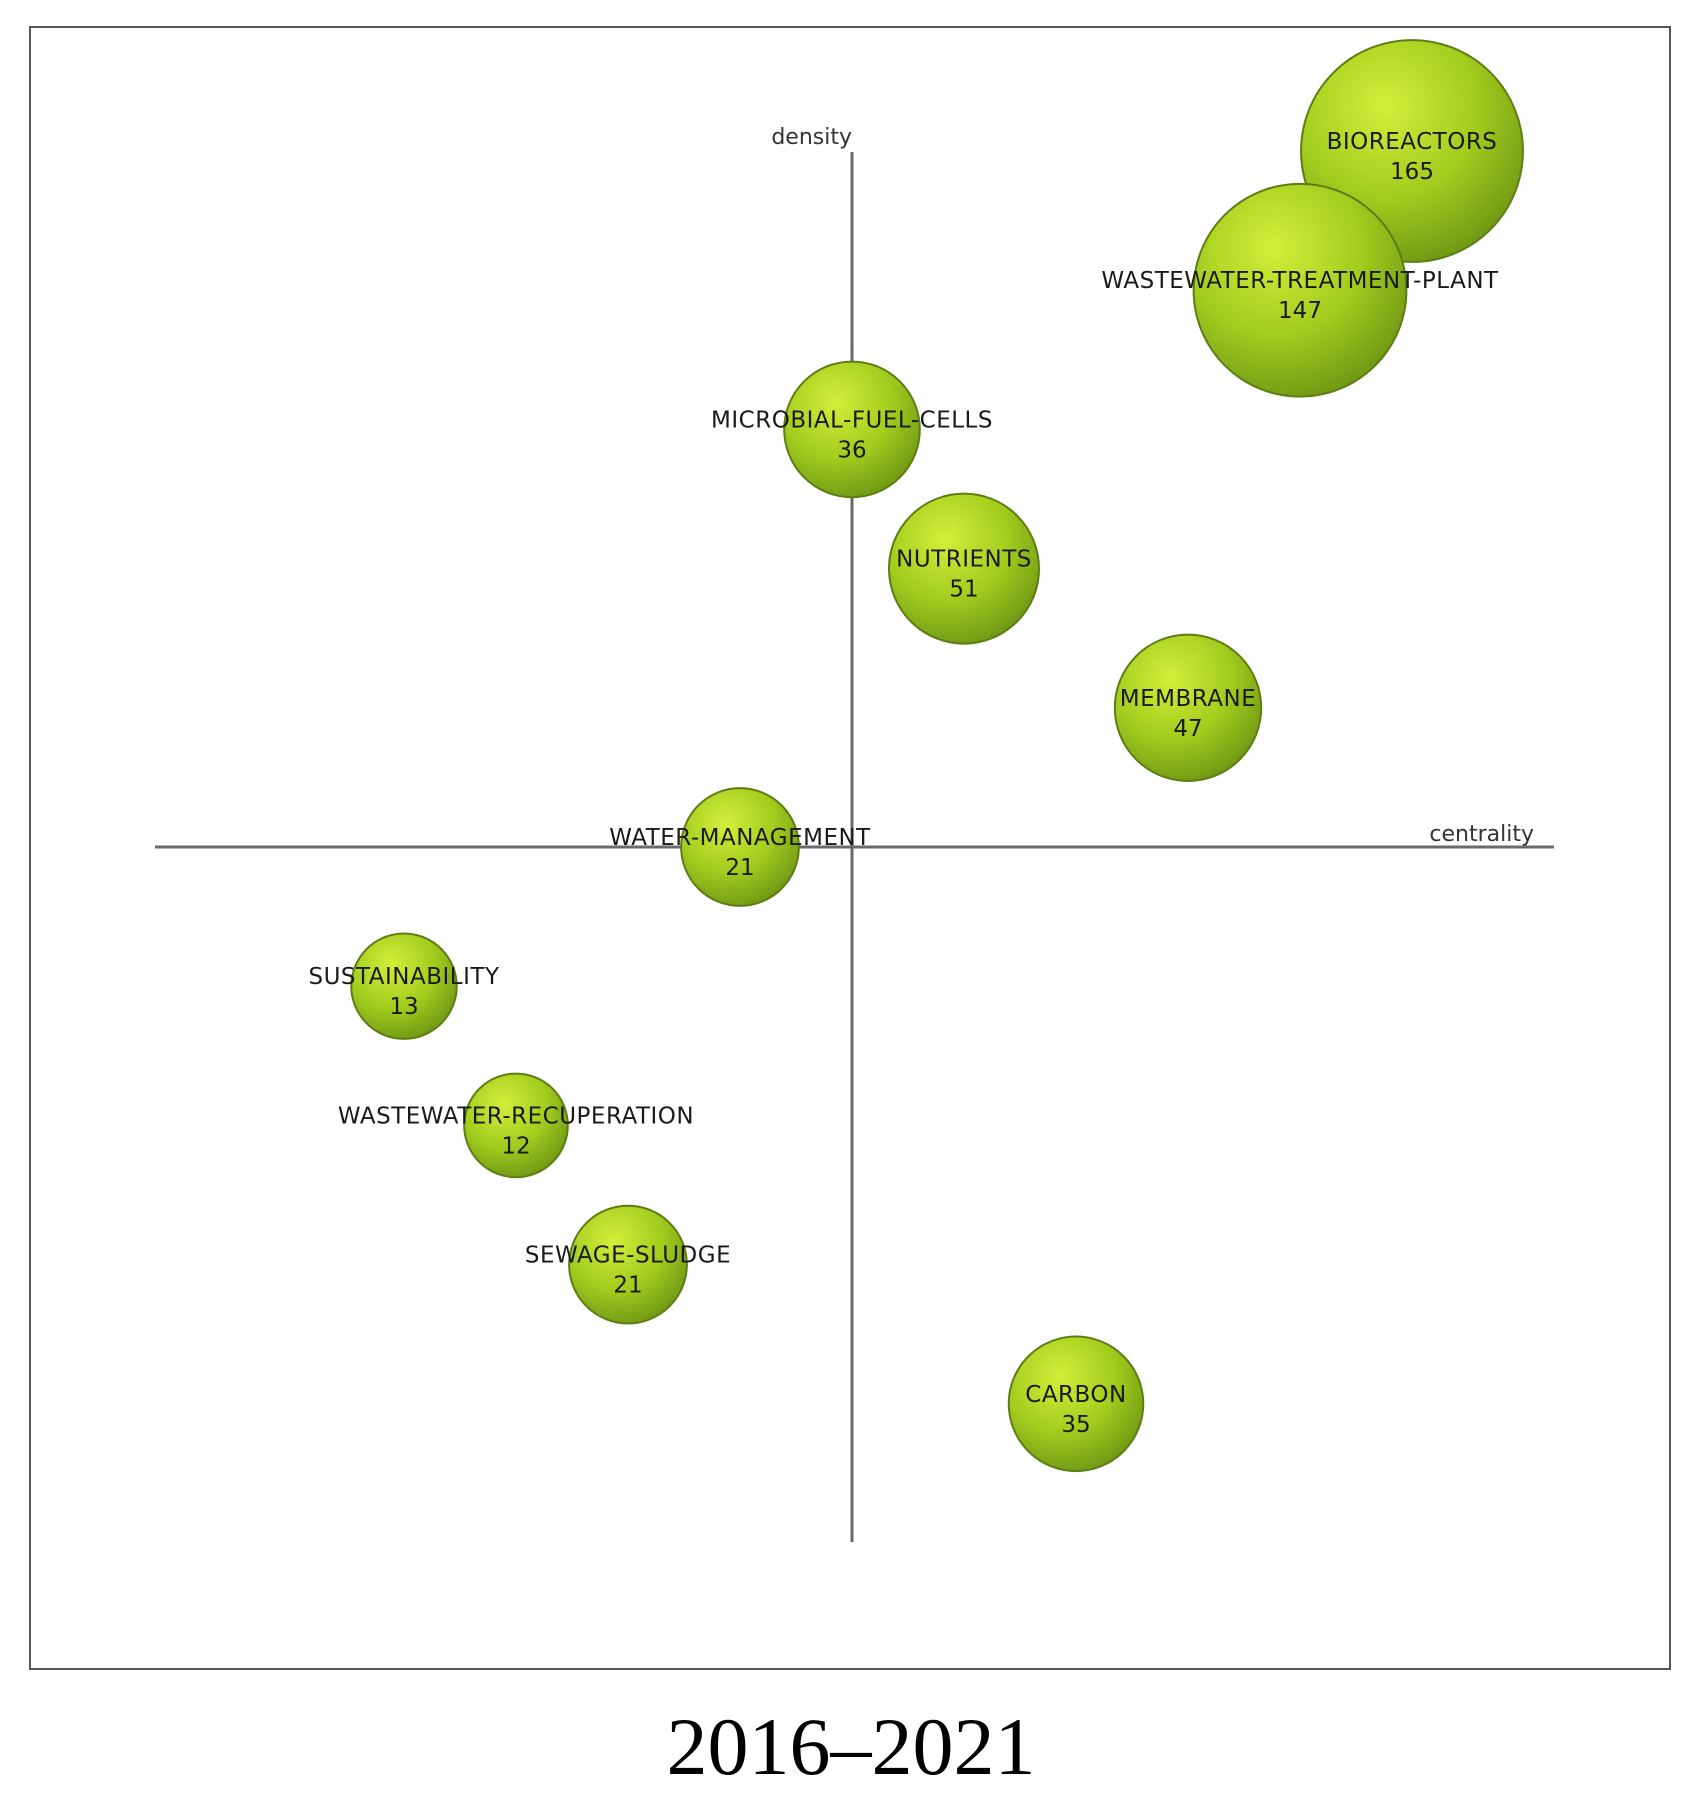 This screenshot has width=1702, height=1819. I want to click on theme-bubble-nutrients: NUTRIENTS 51, so click(964, 568).